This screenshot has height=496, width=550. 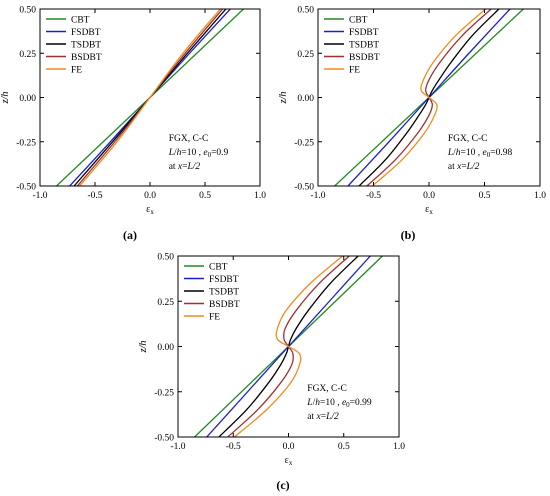 I want to click on annotation-params: L/h=10 , e0=0.99, so click(x=339, y=403).